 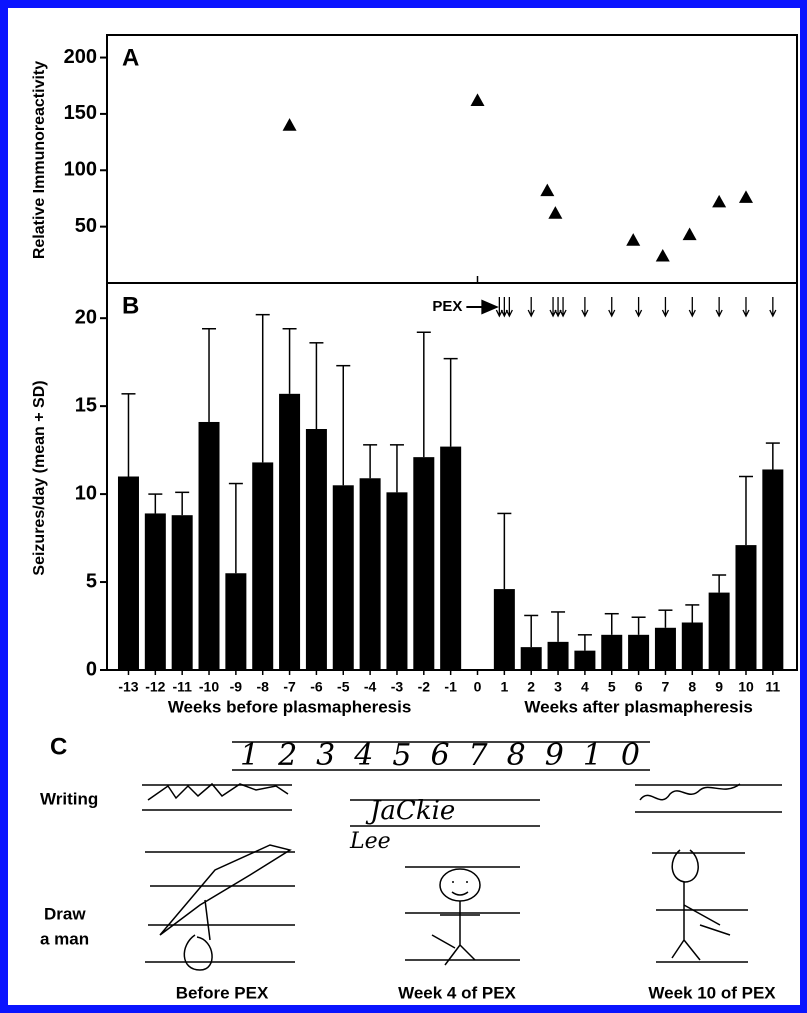 I want to click on x-tick-label: 6, so click(x=639, y=687).